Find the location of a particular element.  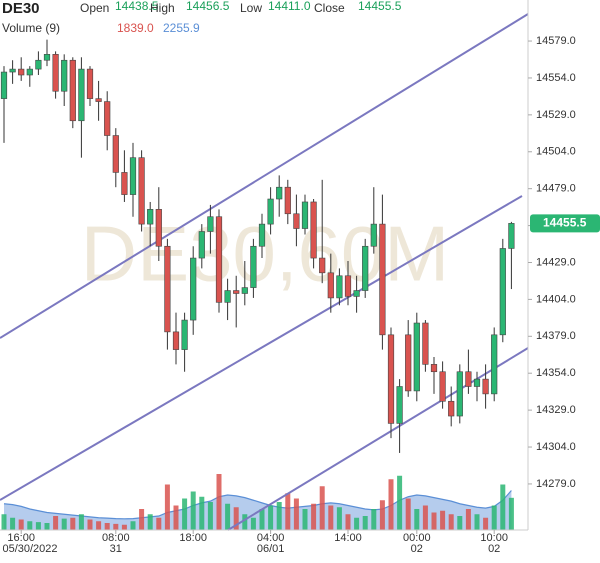

x-date-label: 31 is located at coordinates (116, 549).